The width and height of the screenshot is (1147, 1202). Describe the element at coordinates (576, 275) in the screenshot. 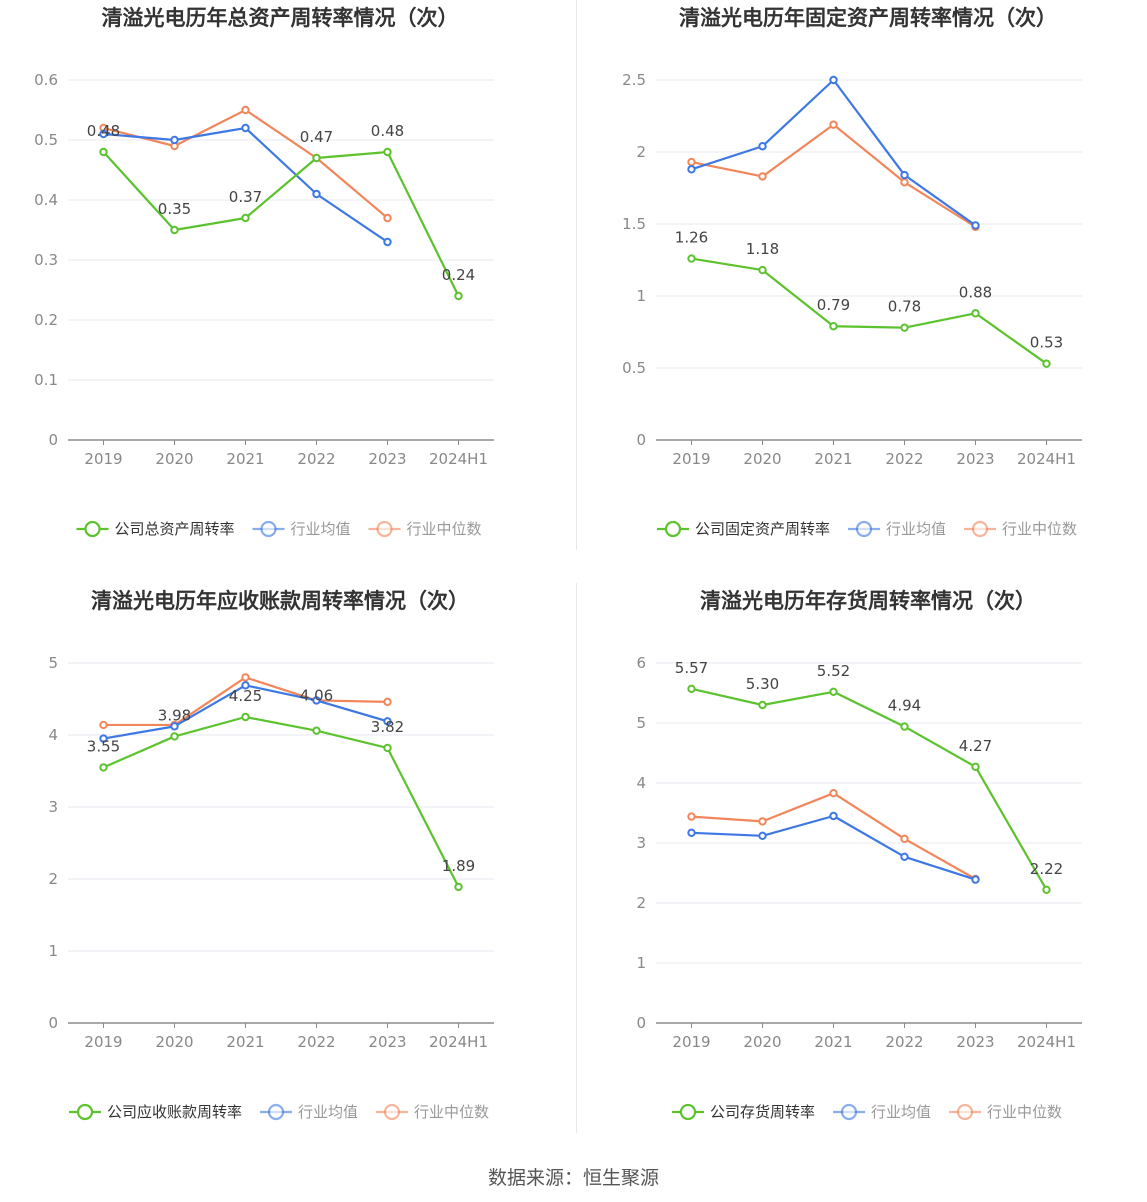

I see `divider-top` at that location.